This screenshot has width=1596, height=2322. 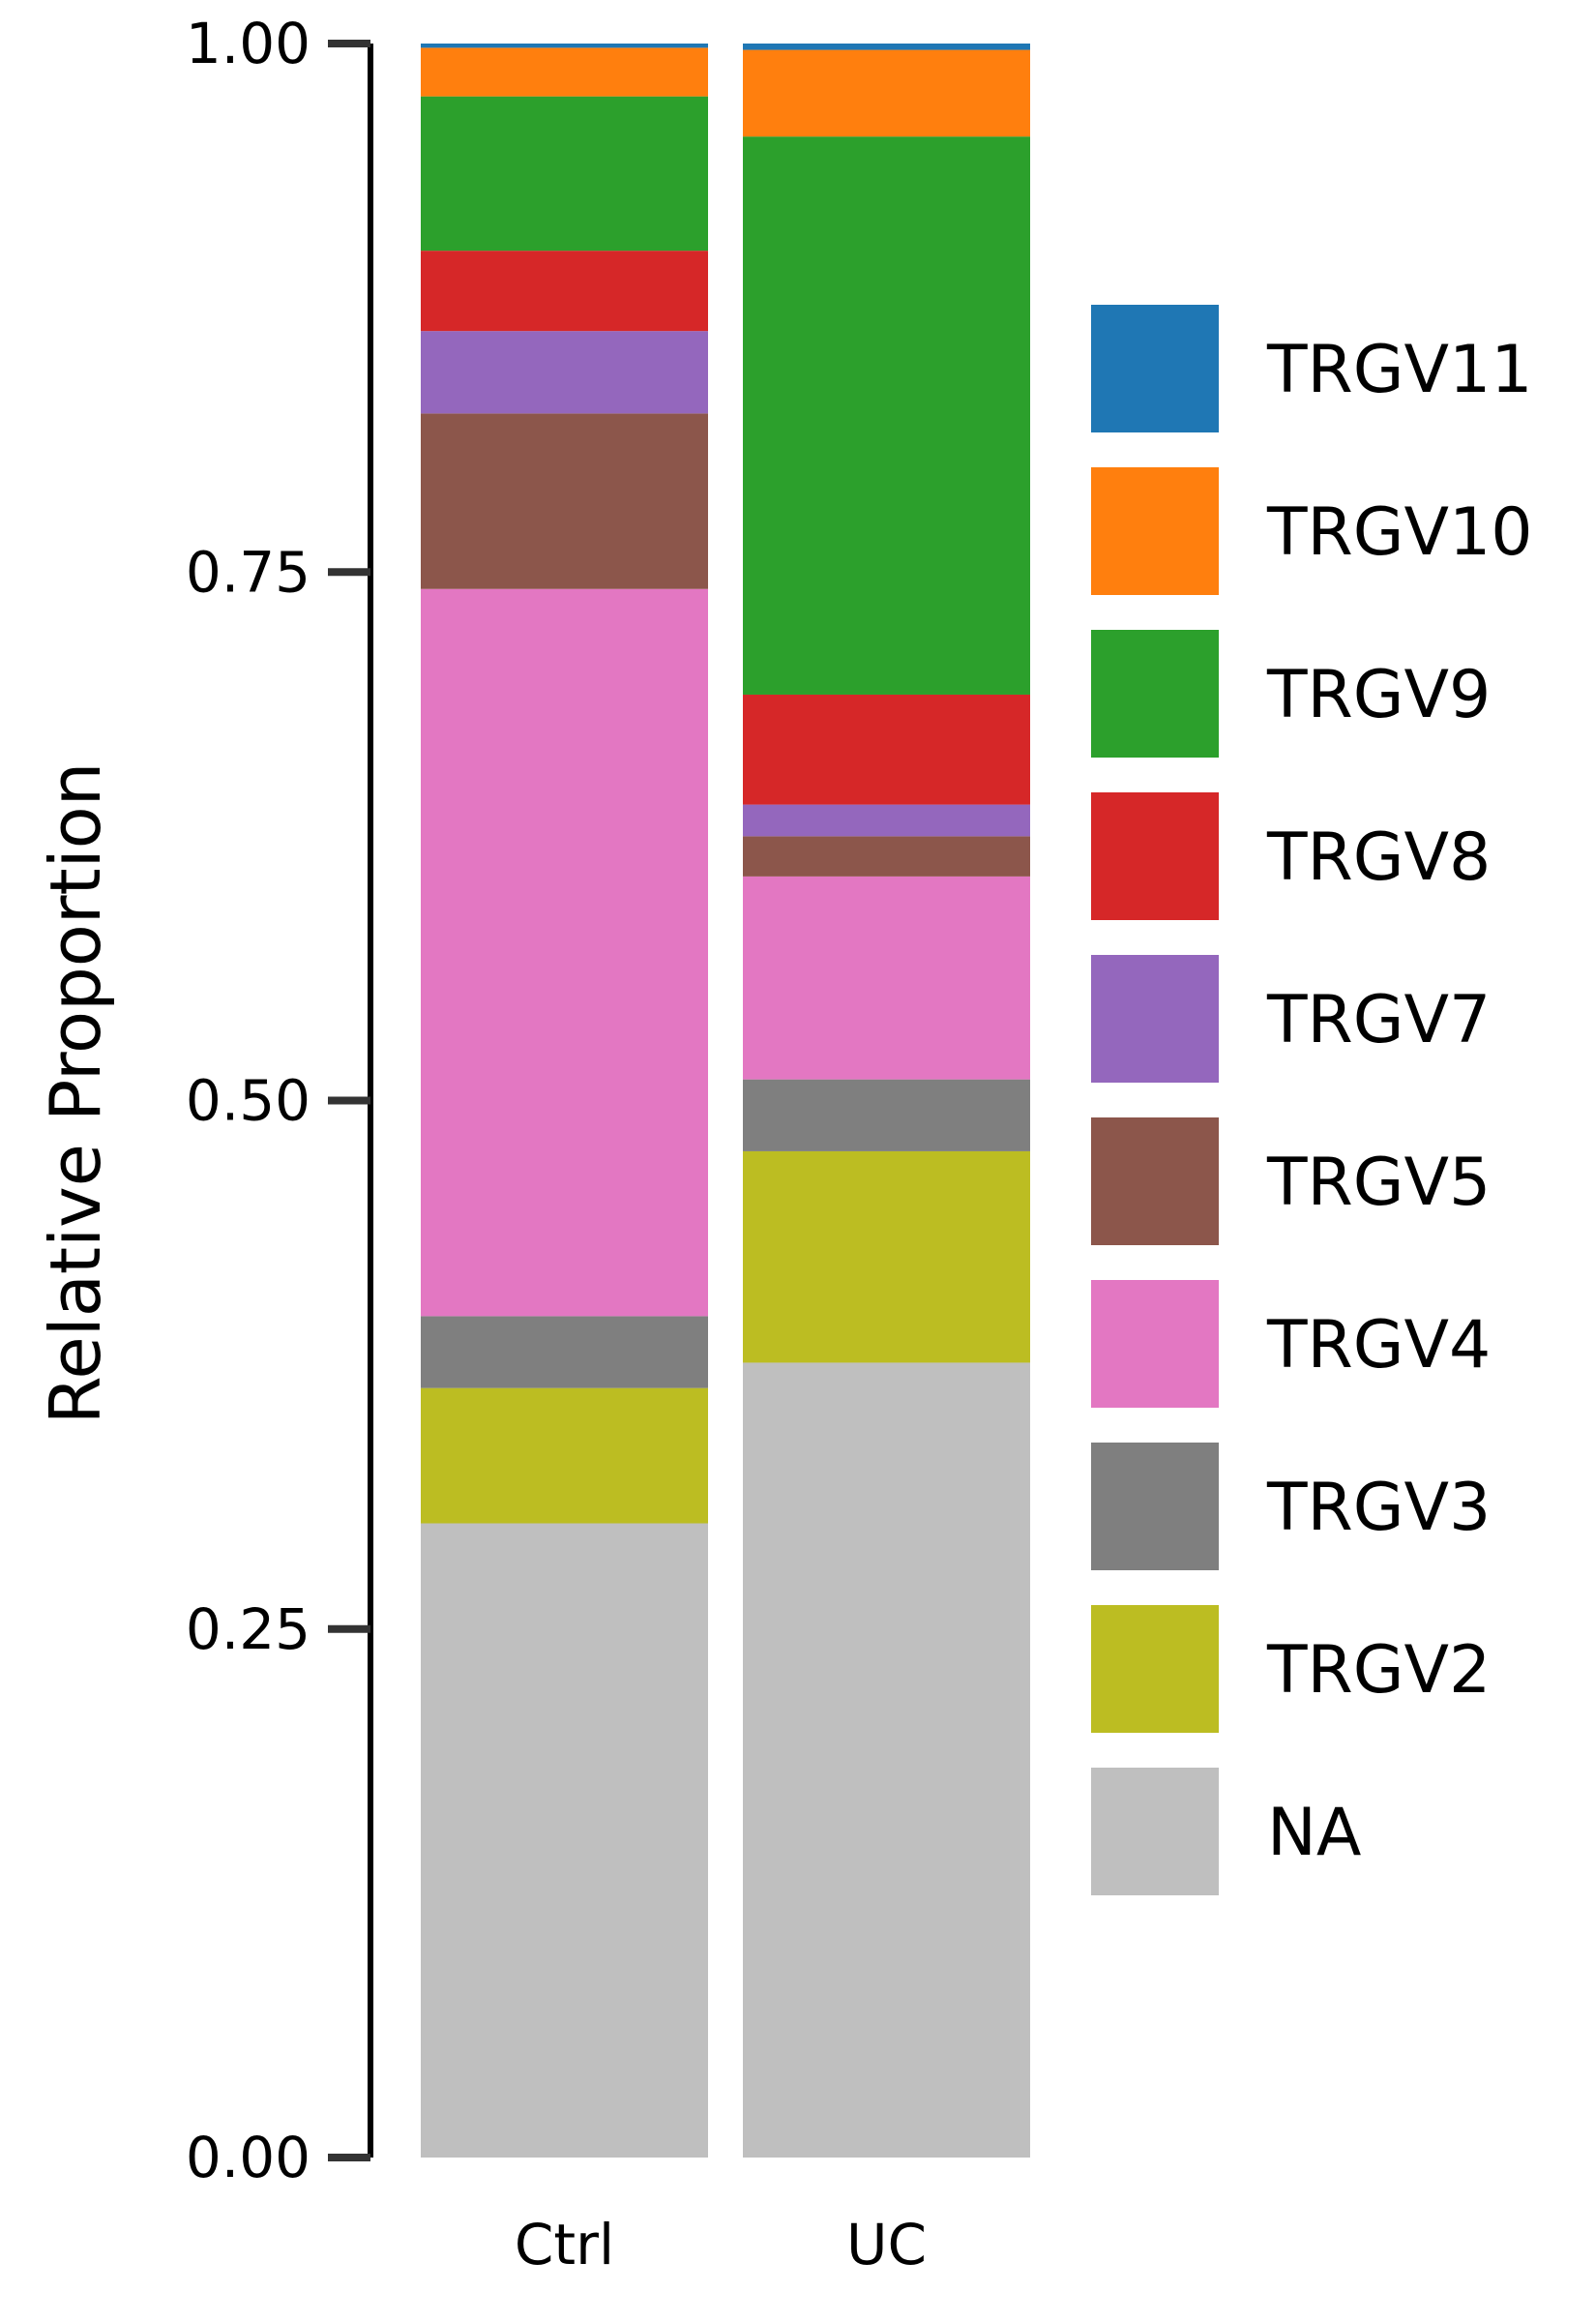 I want to click on bar-segment-uc-trgv10, so click(x=886, y=93).